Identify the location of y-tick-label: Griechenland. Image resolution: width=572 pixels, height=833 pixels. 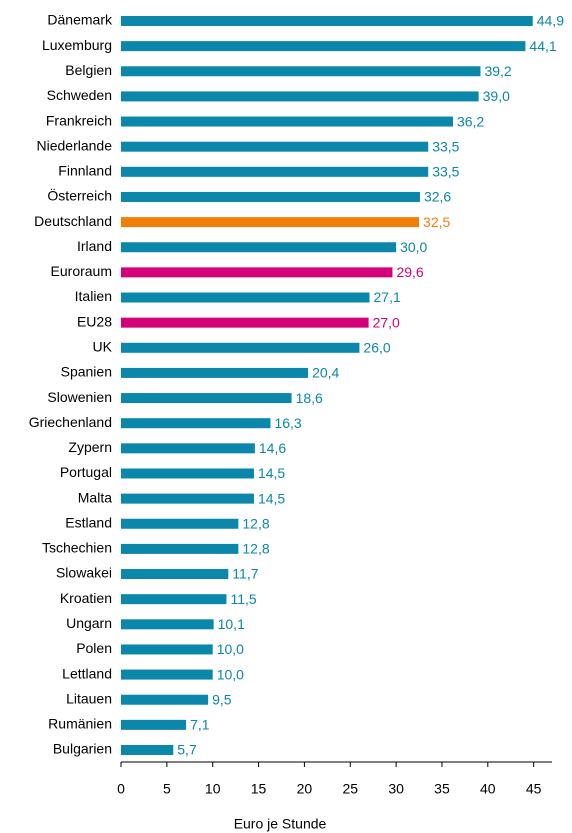
(70, 422).